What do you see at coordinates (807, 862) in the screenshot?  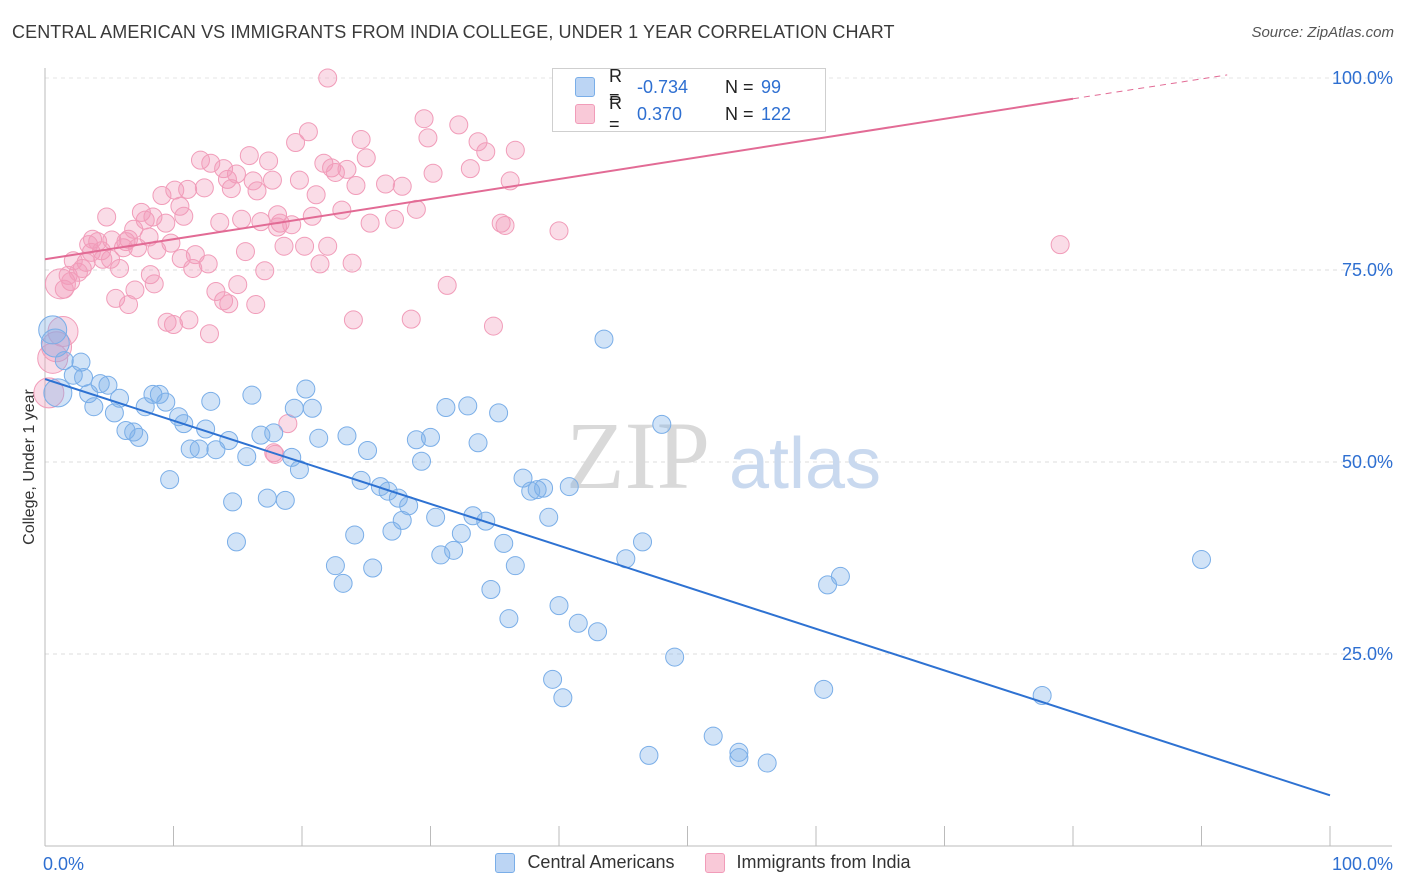 I see `bottom-legend-immigrants-india: Immigrants from India` at bounding box center [807, 862].